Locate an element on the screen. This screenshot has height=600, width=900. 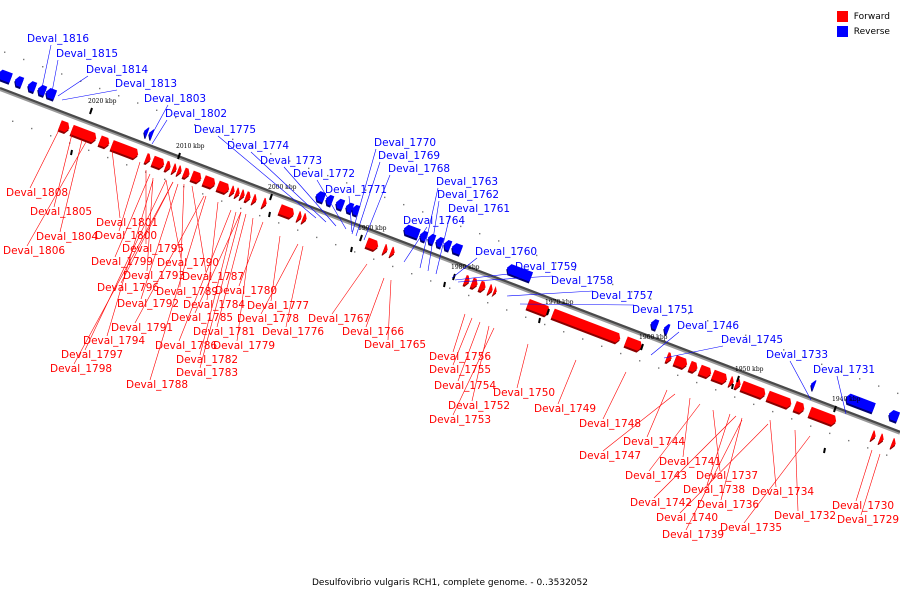
forward-gene-label: Deval_1756 is located at coordinates (460, 357).